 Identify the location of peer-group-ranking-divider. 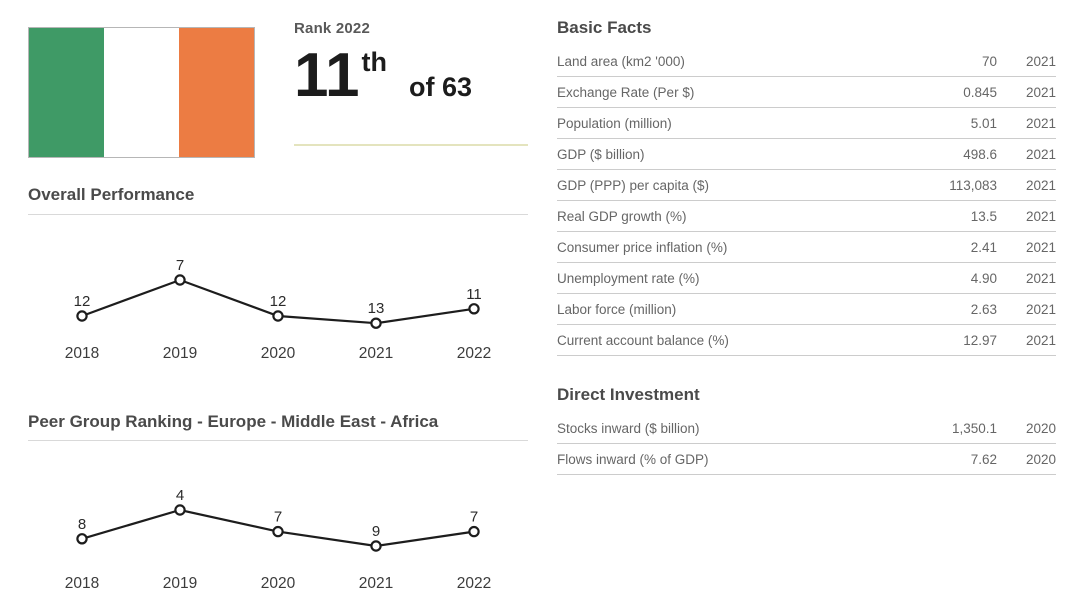
(278, 440).